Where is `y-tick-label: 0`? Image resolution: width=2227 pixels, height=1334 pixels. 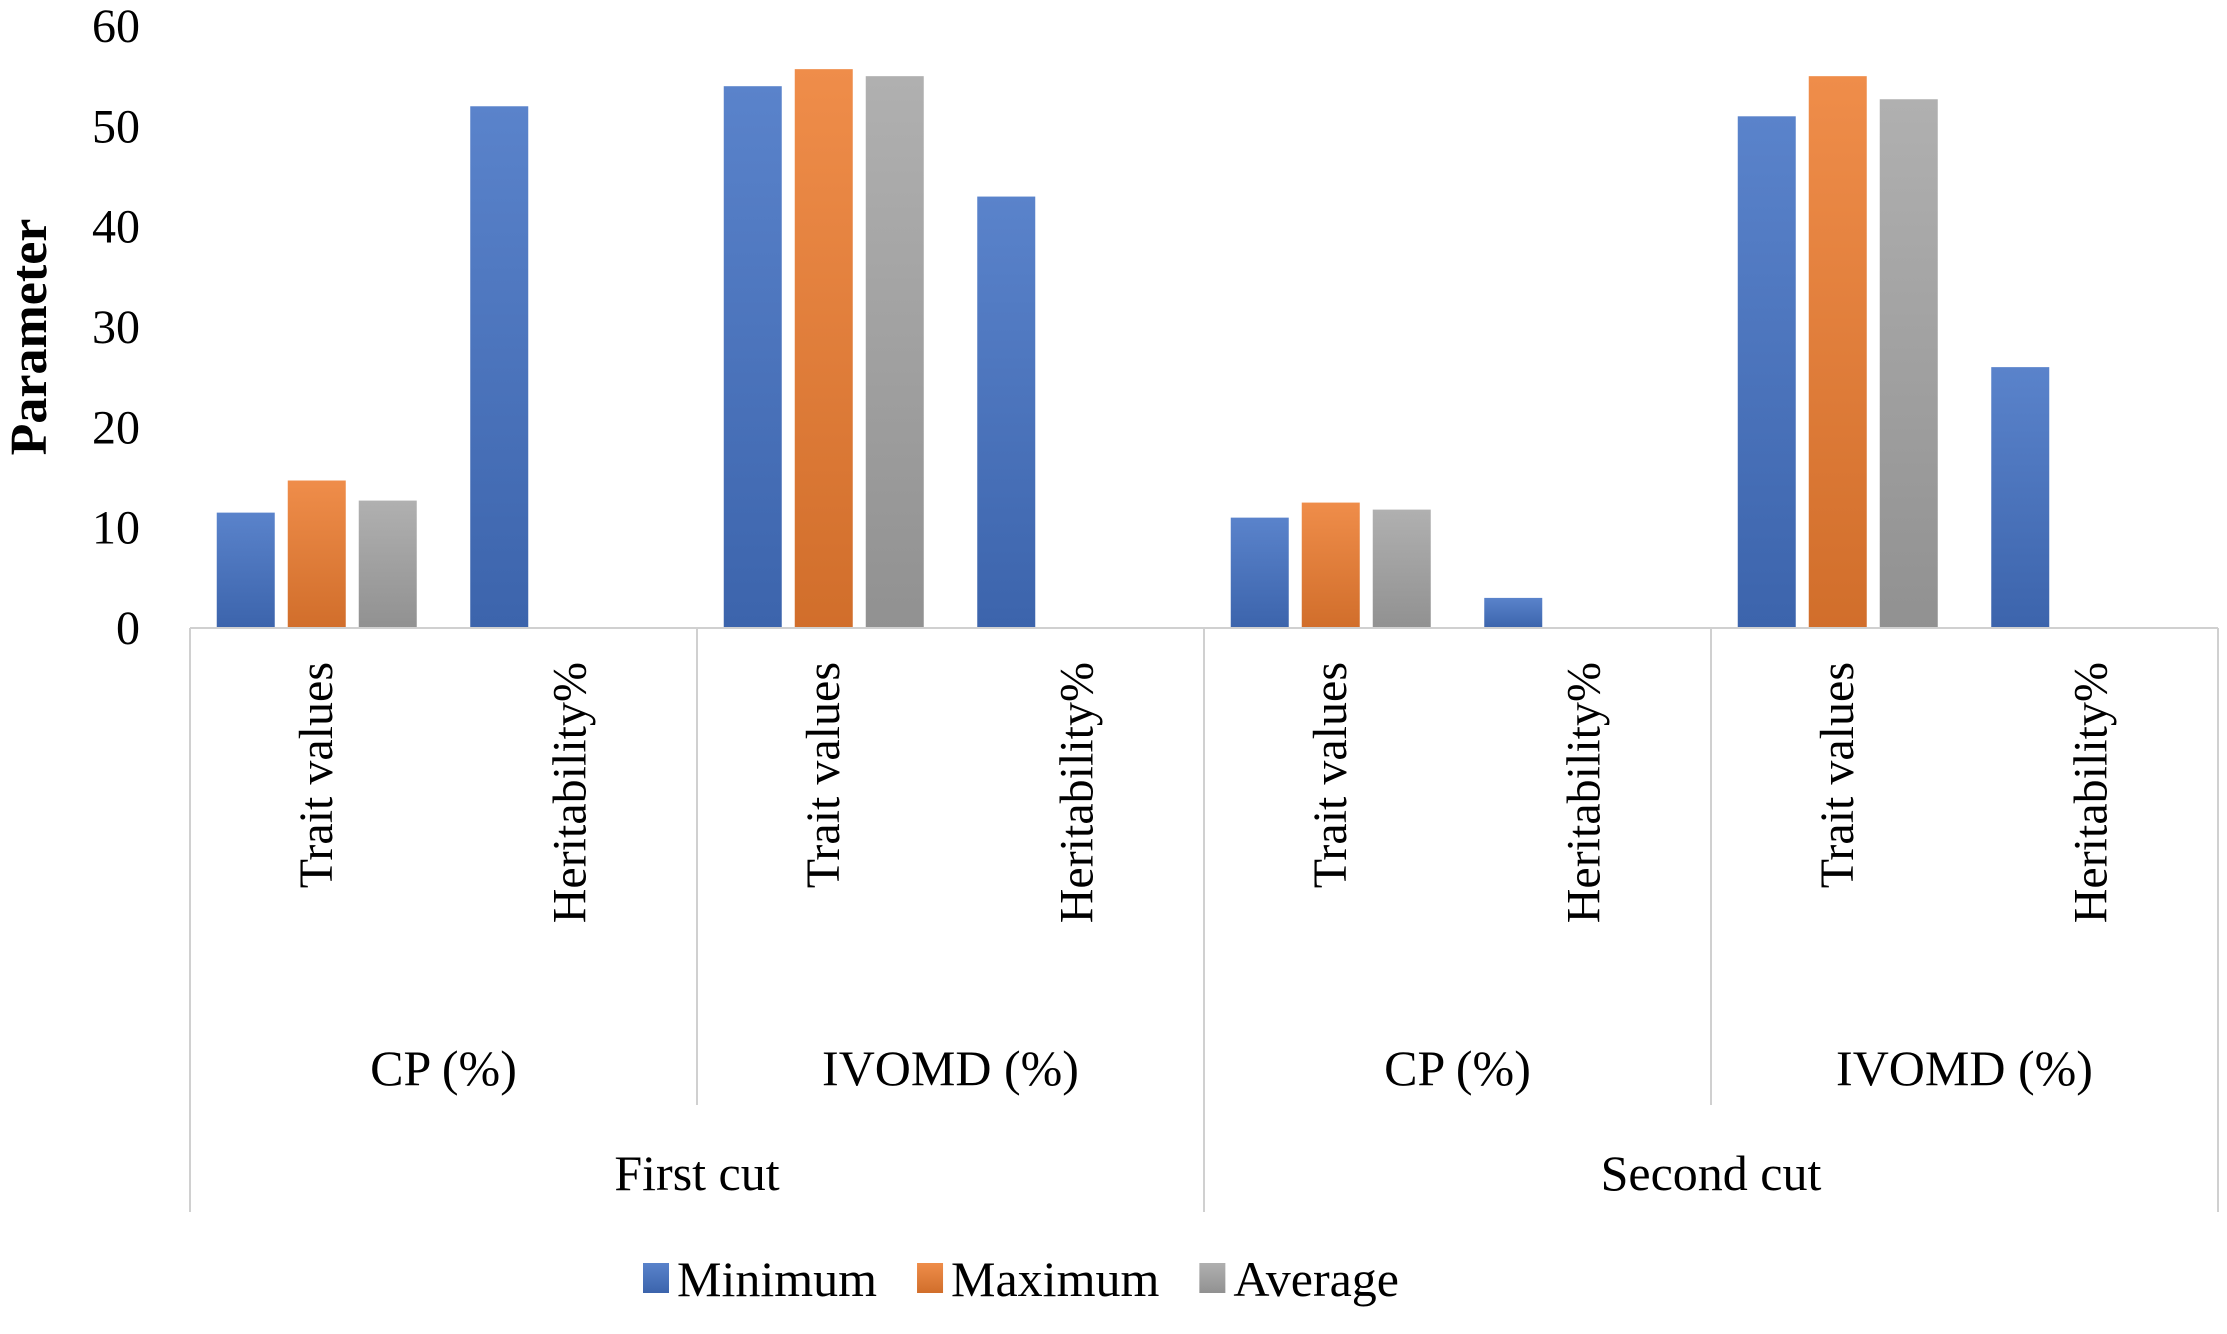
y-tick-label: 0 is located at coordinates (128, 628).